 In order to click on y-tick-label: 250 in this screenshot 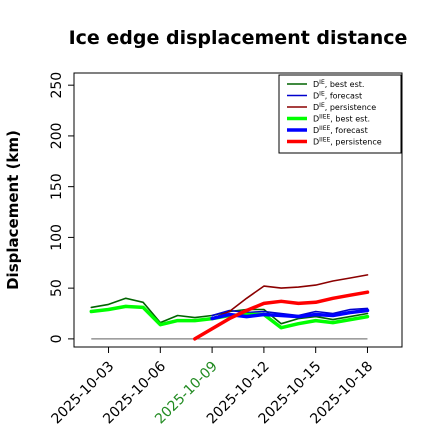, I will do `click(57, 85)`.